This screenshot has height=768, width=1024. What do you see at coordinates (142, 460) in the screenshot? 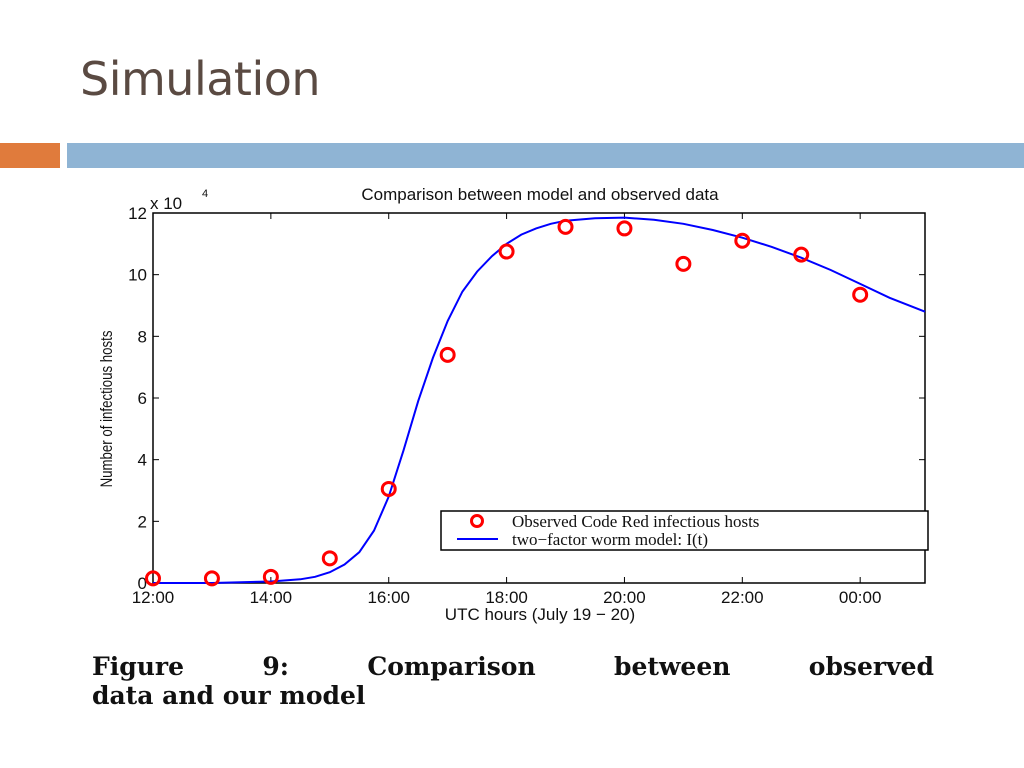
I see `y-tick-label: 4` at bounding box center [142, 460].